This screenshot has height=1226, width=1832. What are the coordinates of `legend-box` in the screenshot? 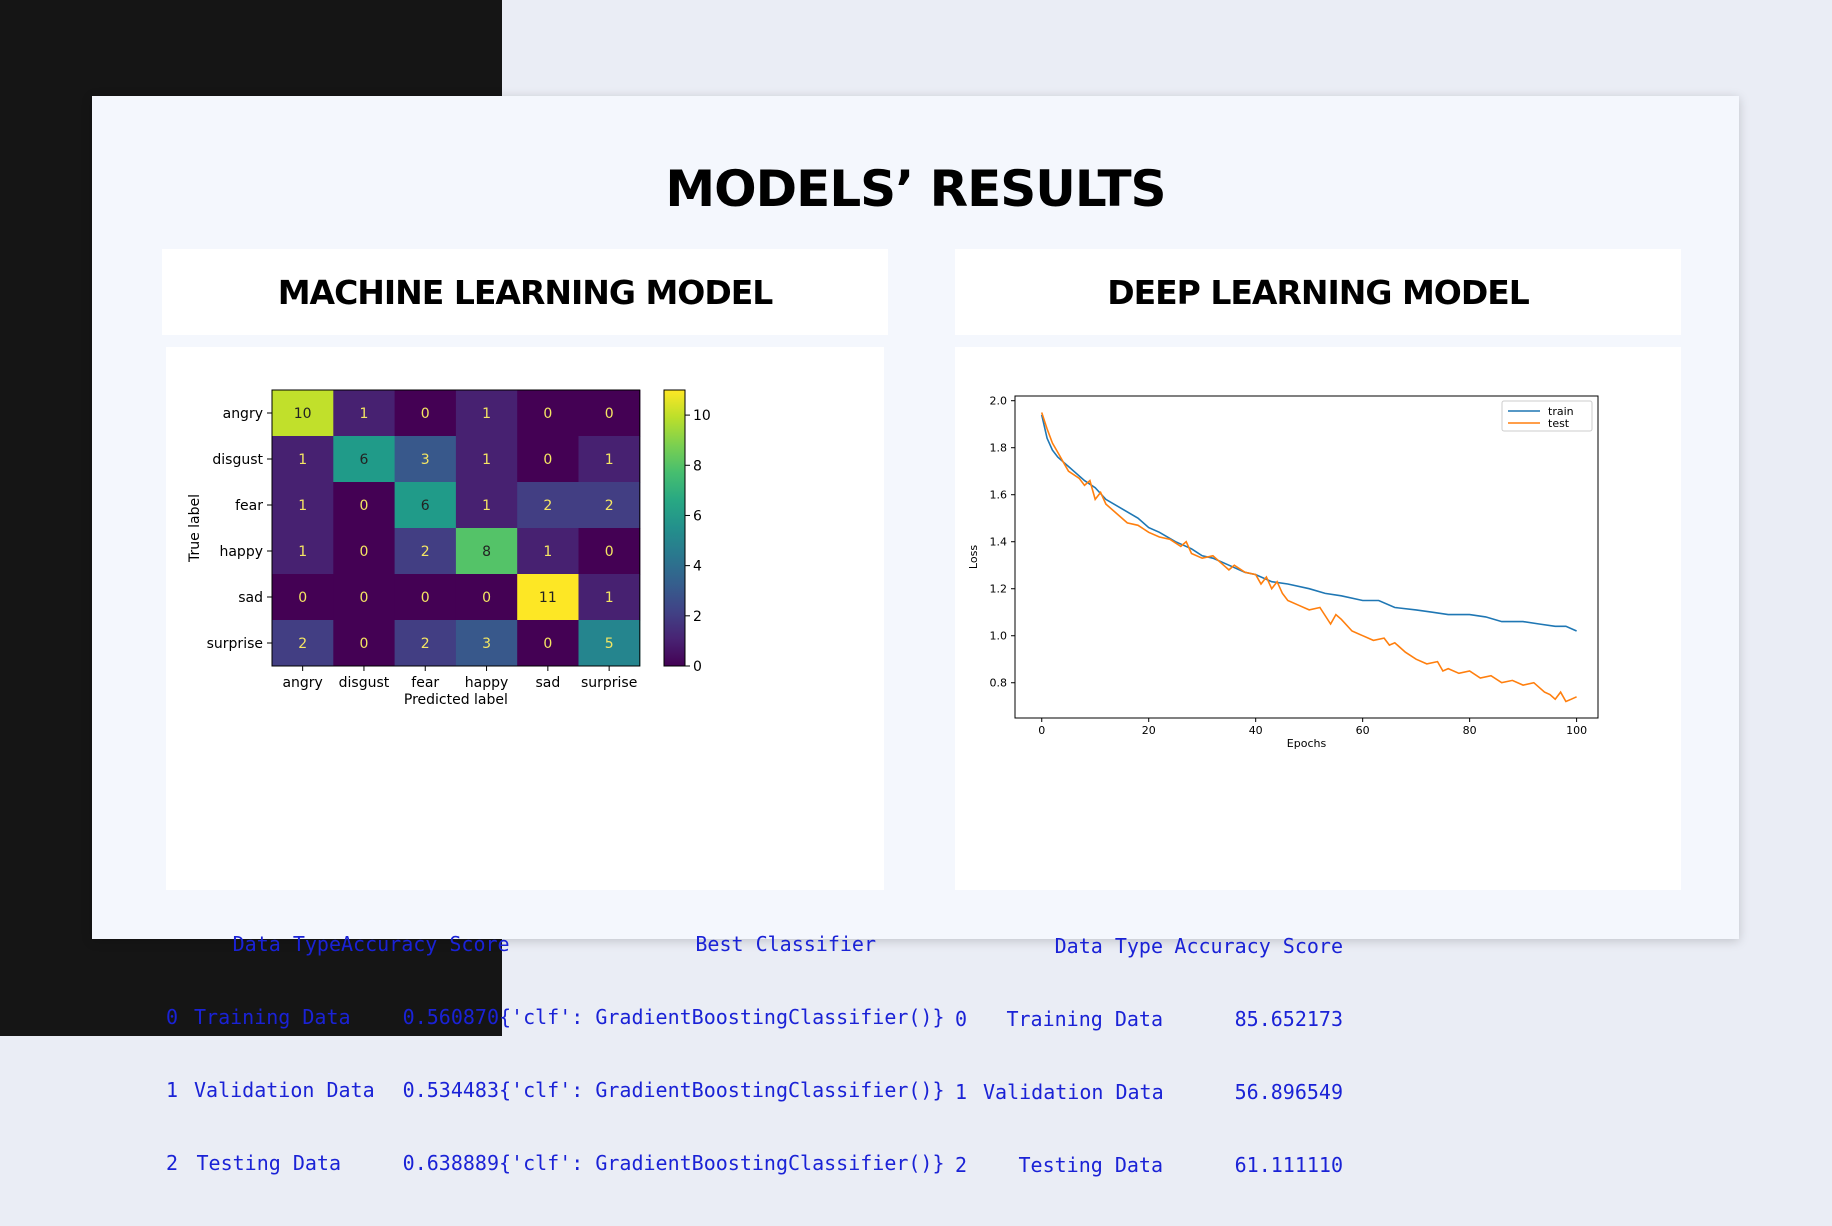 It's located at (1547, 416).